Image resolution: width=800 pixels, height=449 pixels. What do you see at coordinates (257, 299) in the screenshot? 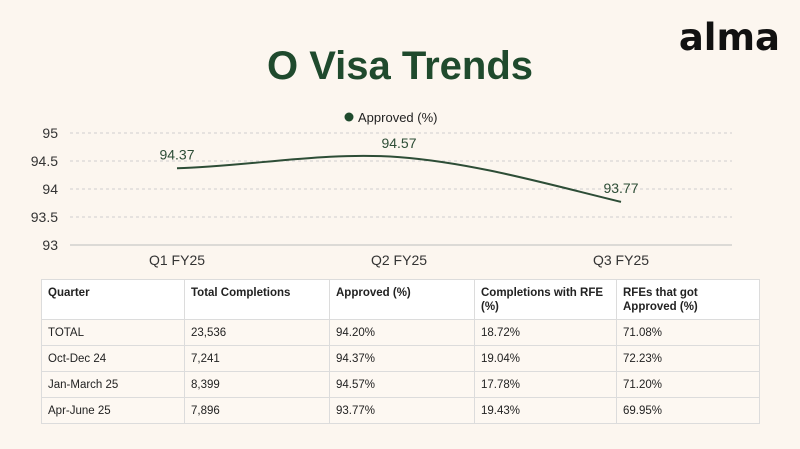
I see `header-total-completions: Total Completions` at bounding box center [257, 299].